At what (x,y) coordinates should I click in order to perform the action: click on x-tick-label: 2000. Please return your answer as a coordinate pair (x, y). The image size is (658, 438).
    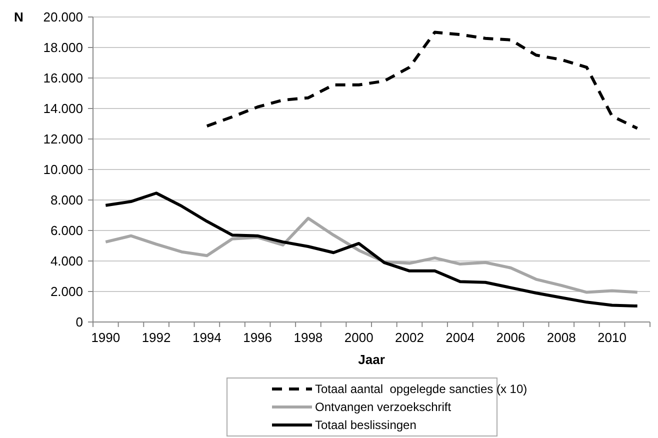
    Looking at the image, I should click on (359, 337).